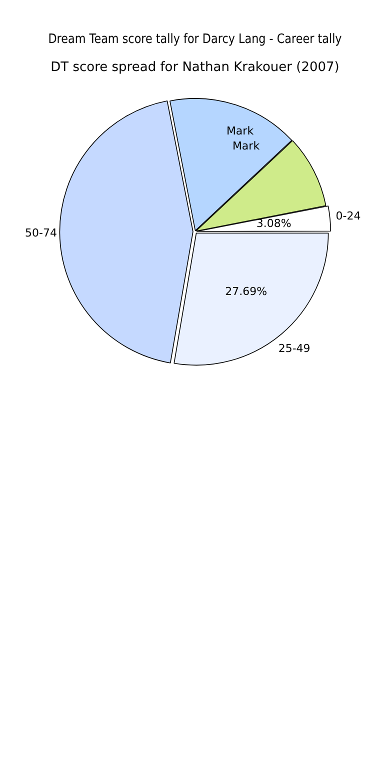 This screenshot has height=780, width=390. What do you see at coordinates (195, 38) in the screenshot?
I see `chart-title: Dream Team score tally for Darcy Lang - Career tally` at bounding box center [195, 38].